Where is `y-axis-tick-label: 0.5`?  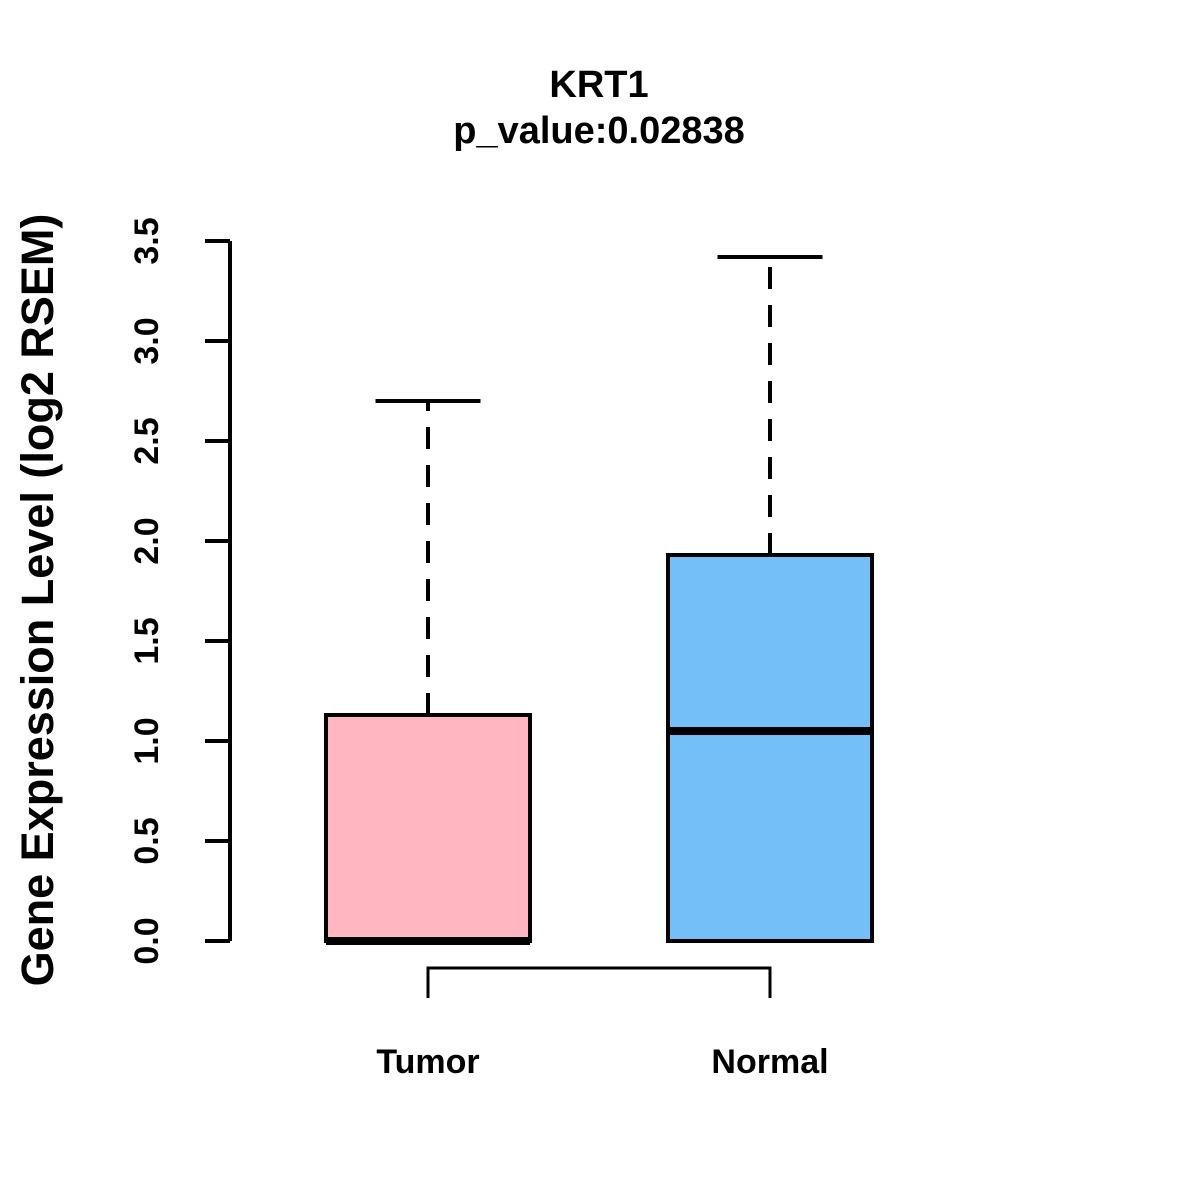
y-axis-tick-label: 0.5 is located at coordinates (147, 840).